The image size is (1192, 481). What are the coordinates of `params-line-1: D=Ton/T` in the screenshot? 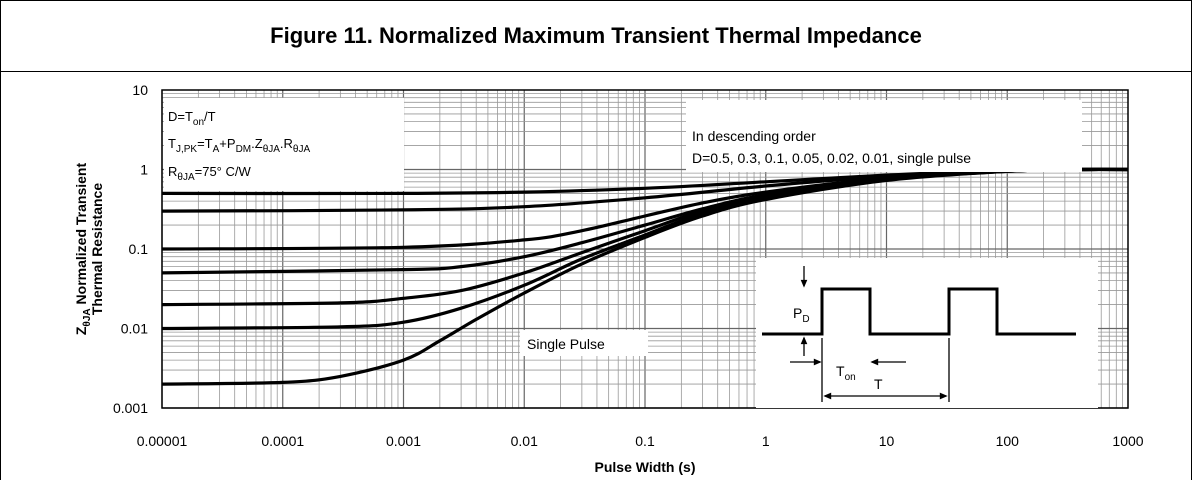 It's located at (192, 118).